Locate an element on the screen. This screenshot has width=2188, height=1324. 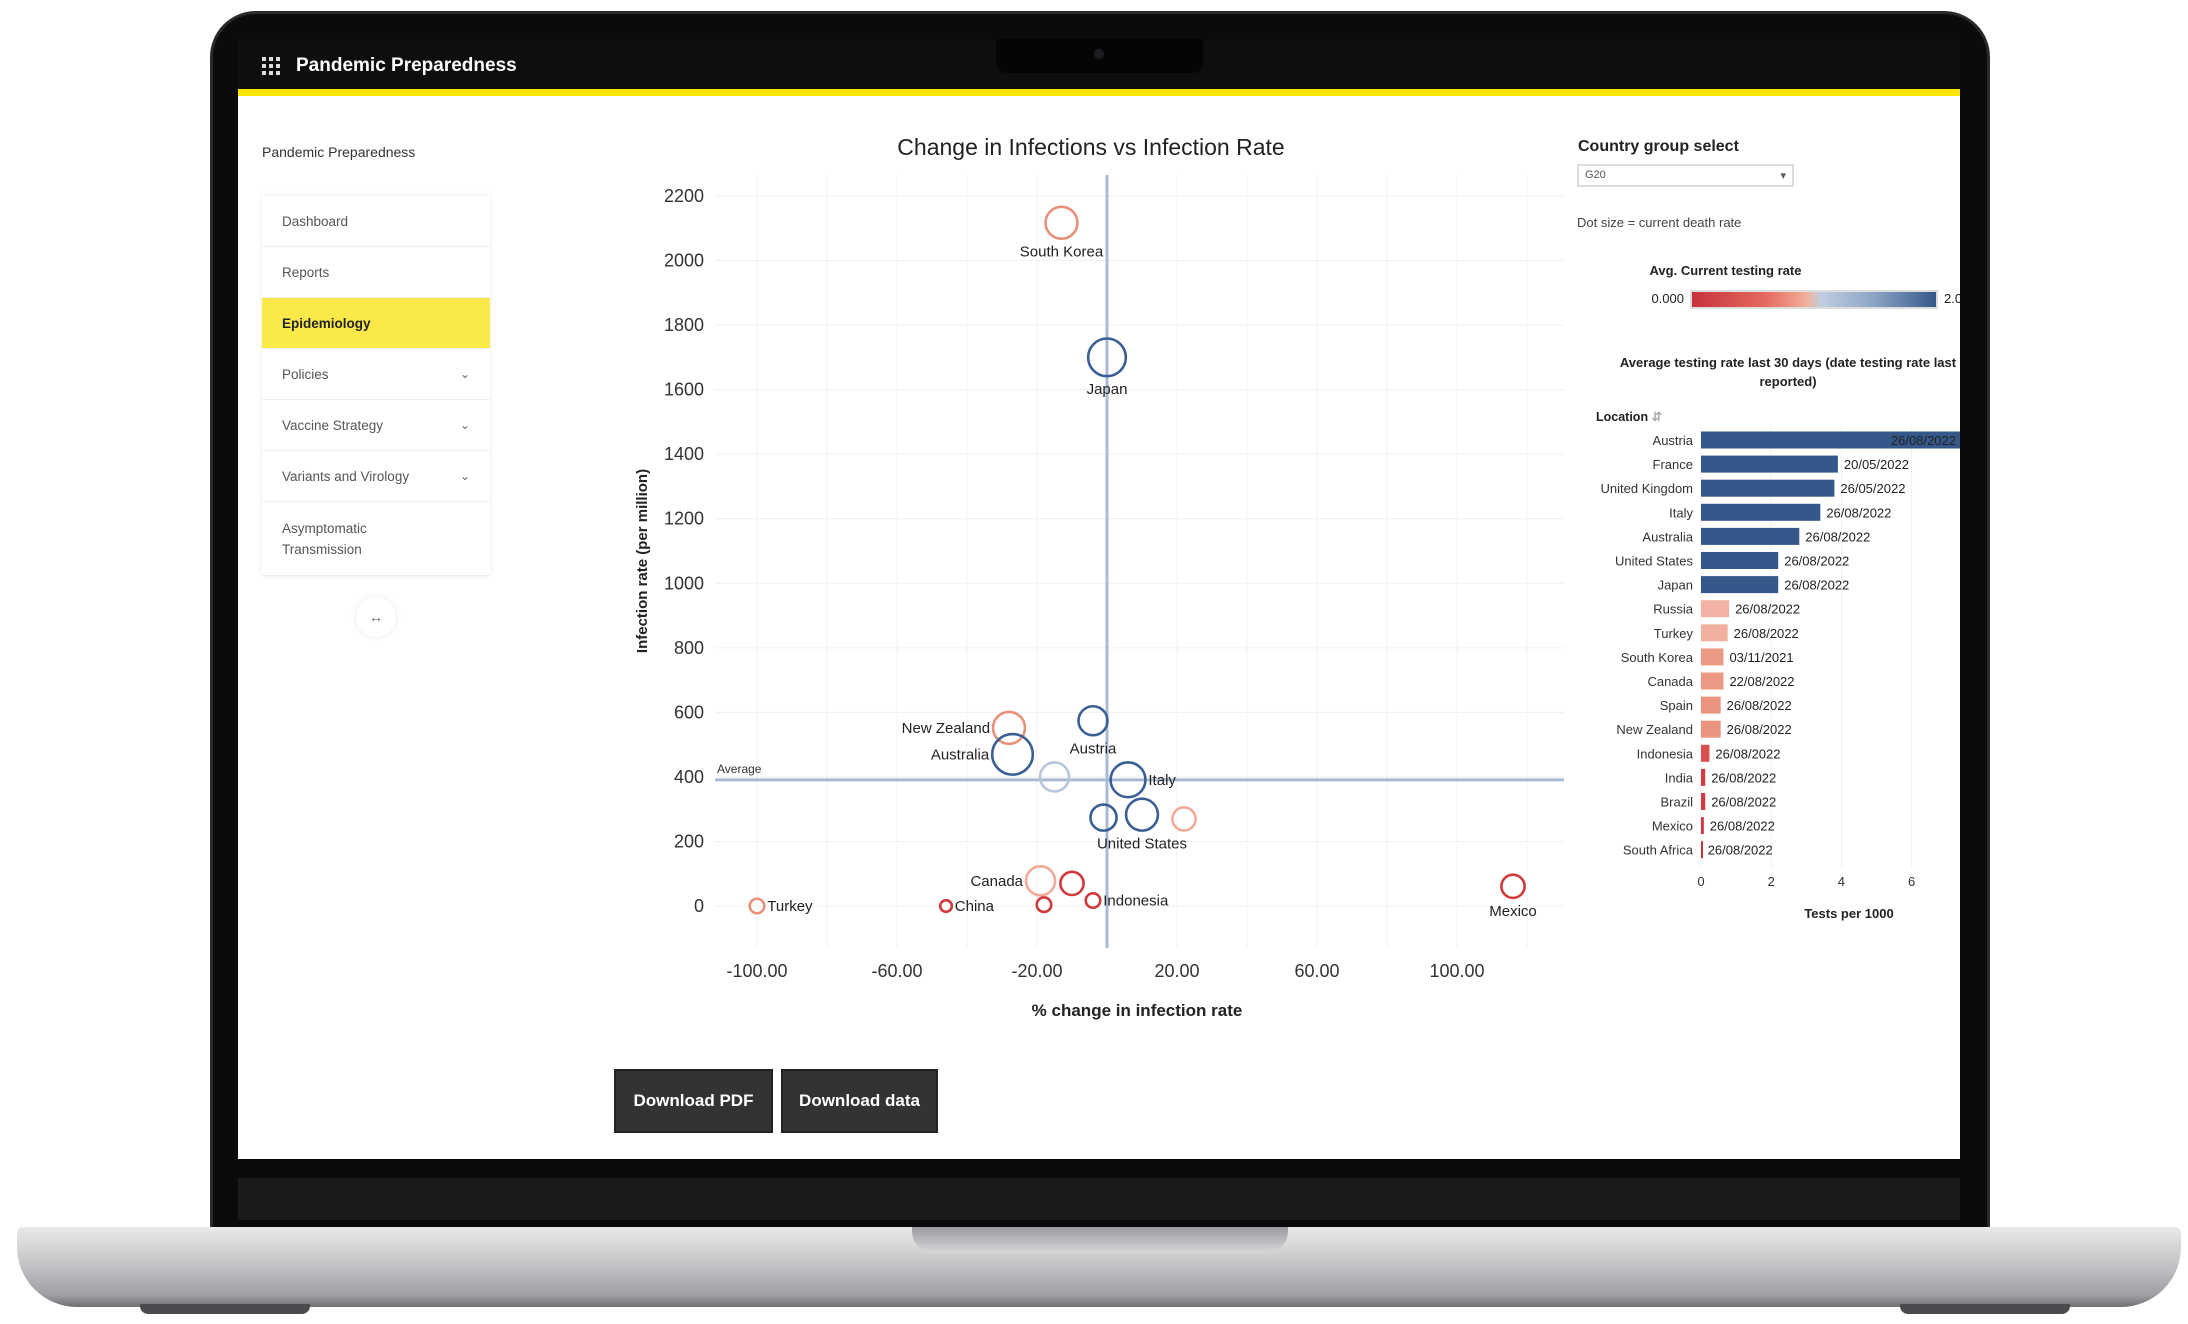
x-tick-label: 60.00 is located at coordinates (1316, 971).